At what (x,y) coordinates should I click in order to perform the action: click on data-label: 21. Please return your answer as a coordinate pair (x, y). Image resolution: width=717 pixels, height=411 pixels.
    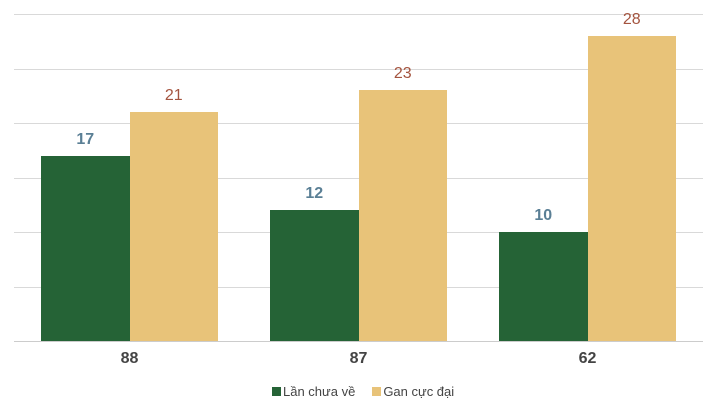
    Looking at the image, I should click on (173, 96).